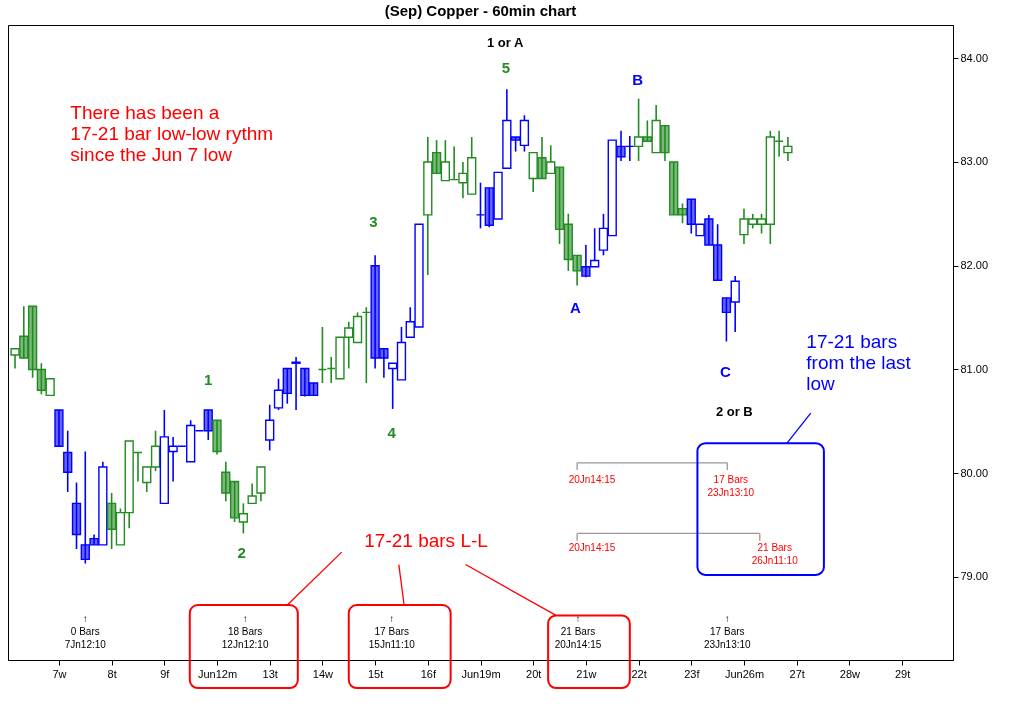 This screenshot has height=711, width=1034. Describe the element at coordinates (974, 161) in the screenshot. I see `y-tick-label: 83.00` at that location.